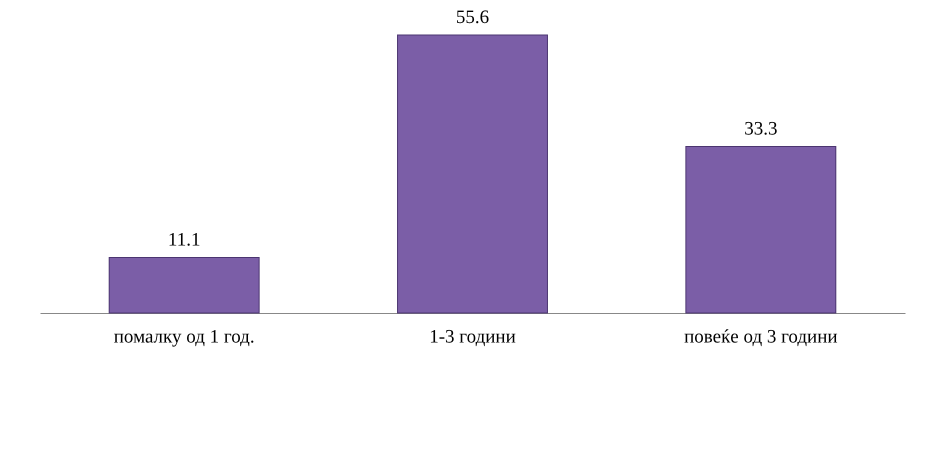 The width and height of the screenshot is (931, 465). What do you see at coordinates (473, 17) in the screenshot?
I see `data-label: 55.6` at bounding box center [473, 17].